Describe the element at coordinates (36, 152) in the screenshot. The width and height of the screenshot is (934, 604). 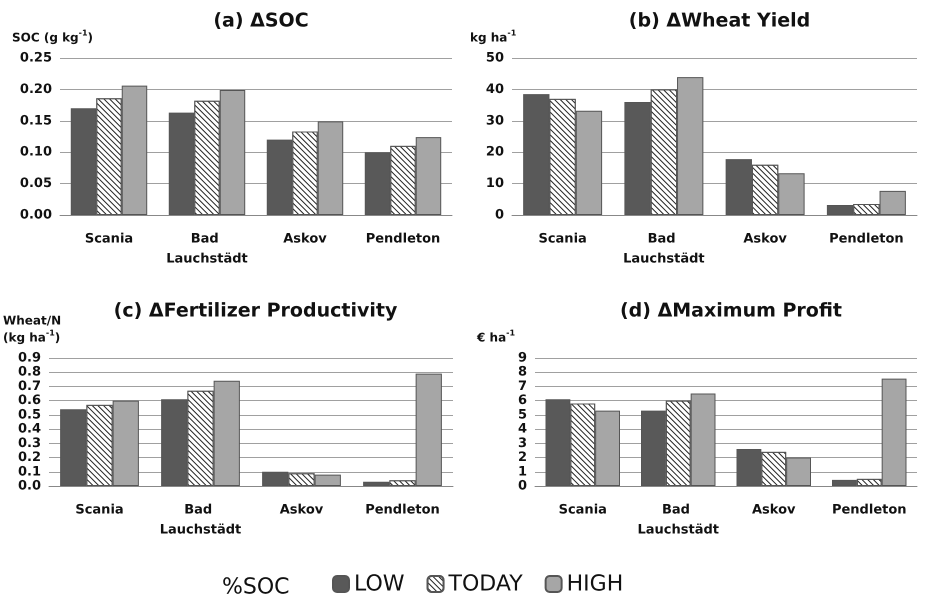
I see `y-tick-label: 0.10` at that location.